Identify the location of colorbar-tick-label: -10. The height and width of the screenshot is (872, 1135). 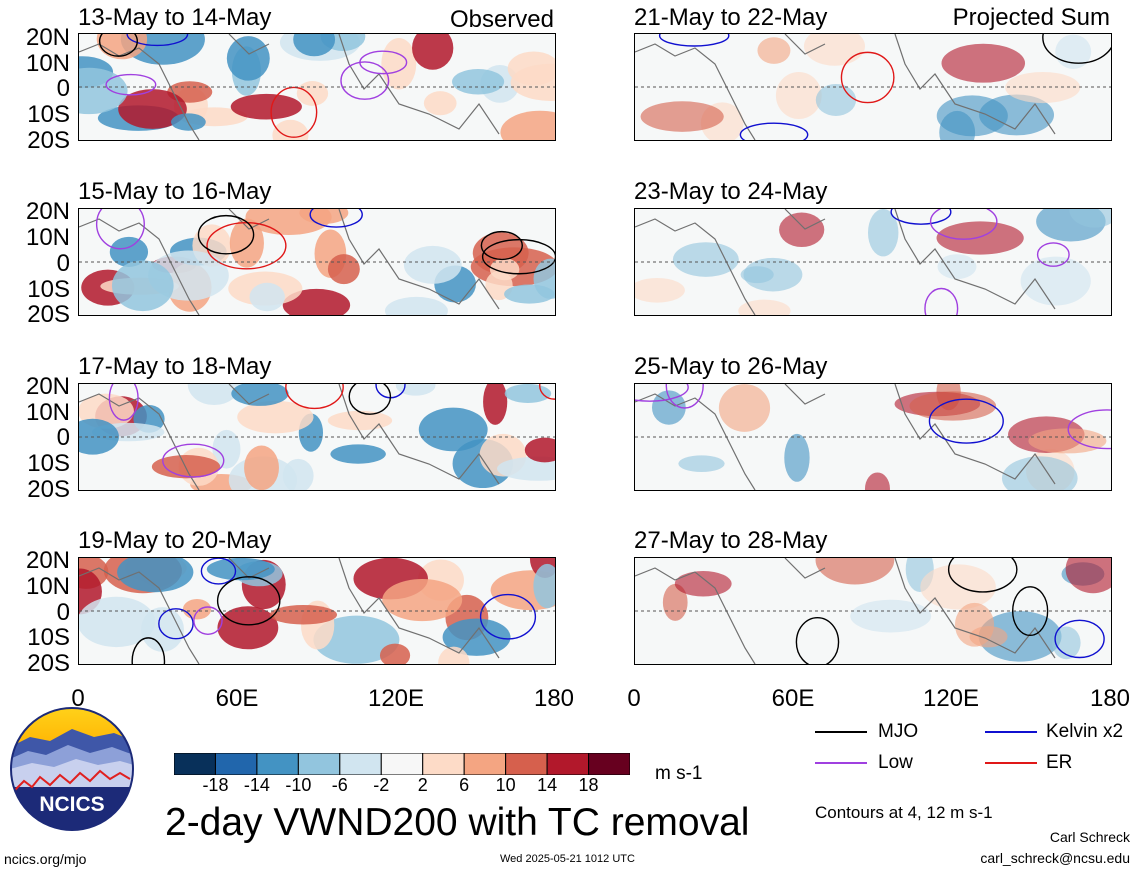
(298, 785).